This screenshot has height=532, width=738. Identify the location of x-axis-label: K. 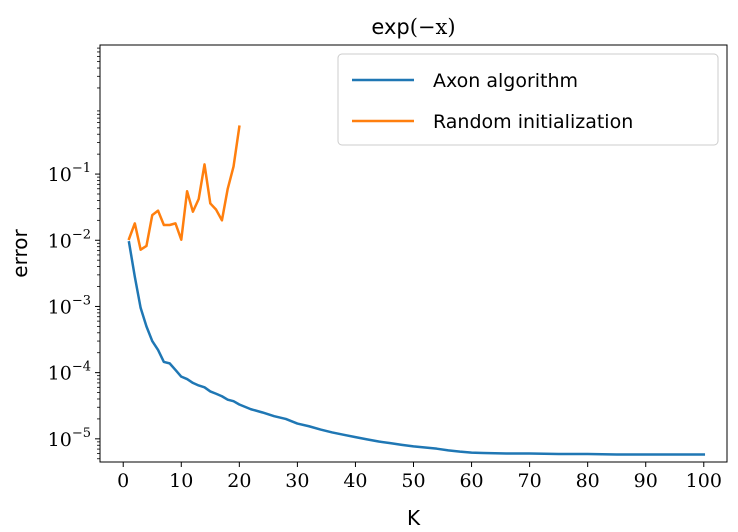
(414, 518).